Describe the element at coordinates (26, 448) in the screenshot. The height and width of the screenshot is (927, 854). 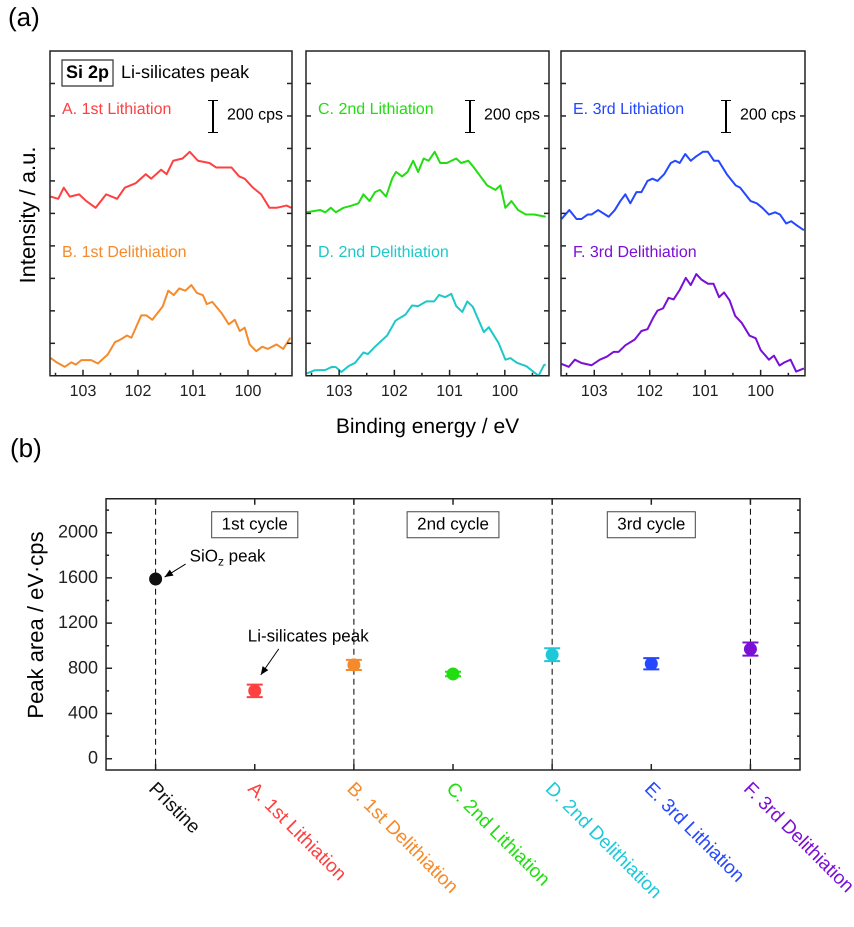
I see `chart-title: (b)` at that location.